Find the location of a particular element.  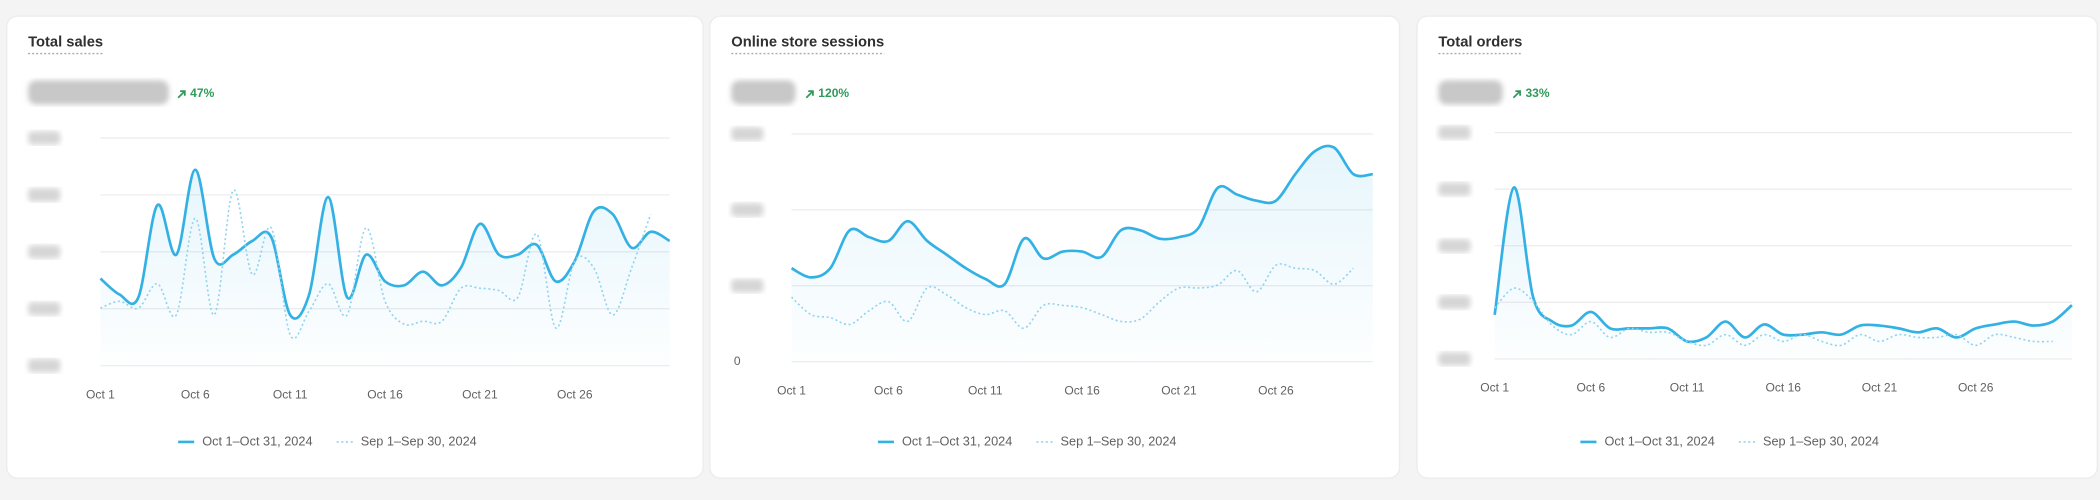

chart-title: Total orders is located at coordinates (1480, 43).